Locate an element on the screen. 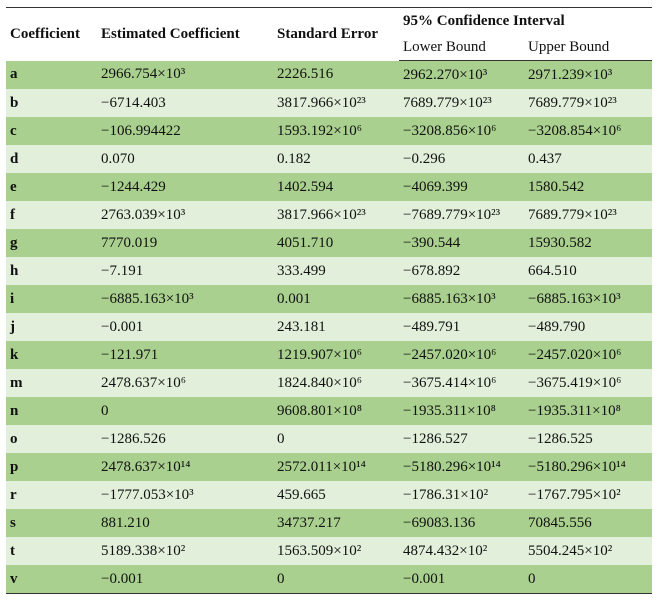 Image resolution: width=658 pixels, height=604 pixels. table-row: e −1244.429 1402.594 −4069.399 1580.542 is located at coordinates (329, 187).